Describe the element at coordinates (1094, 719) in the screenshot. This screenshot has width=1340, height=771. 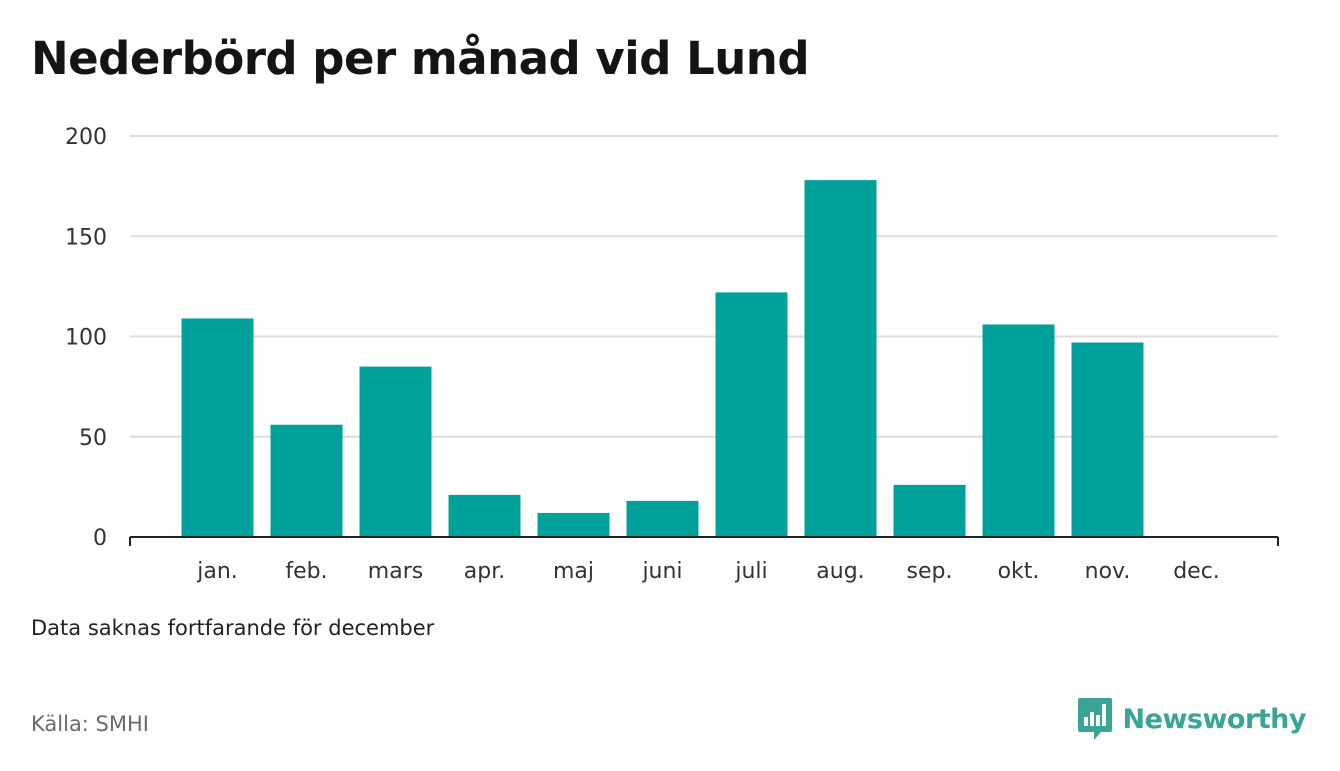
I see `newsworthy-logo-icon` at that location.